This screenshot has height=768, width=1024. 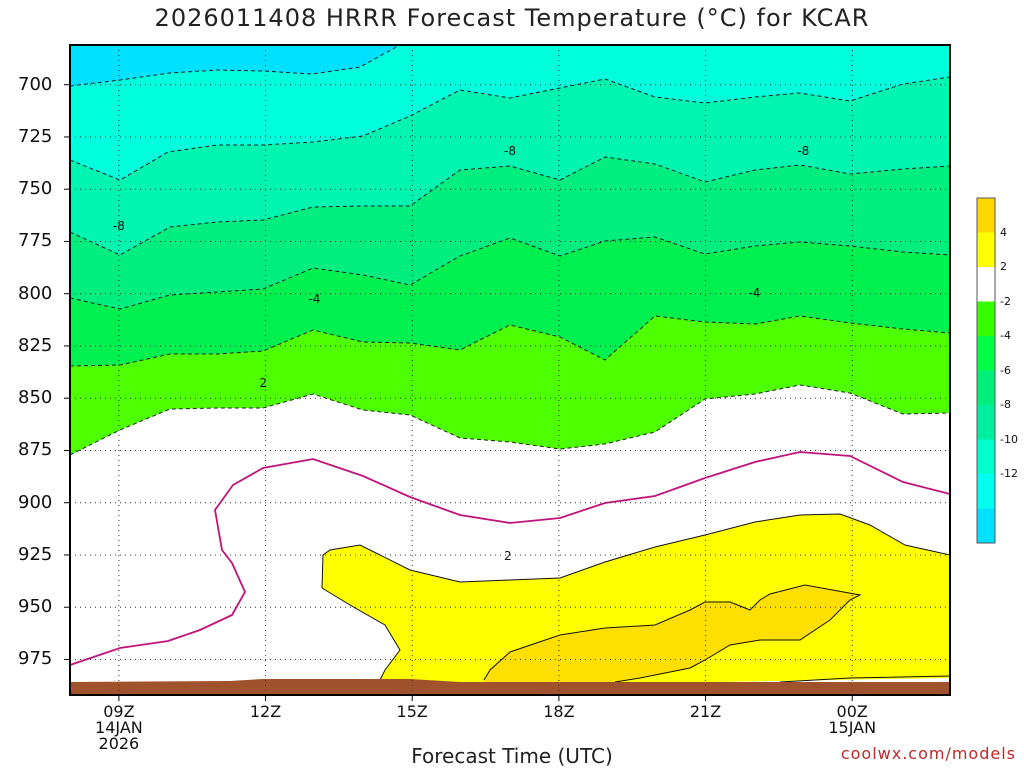 What do you see at coordinates (35, 189) in the screenshot?
I see `y-tick-label: 750` at bounding box center [35, 189].